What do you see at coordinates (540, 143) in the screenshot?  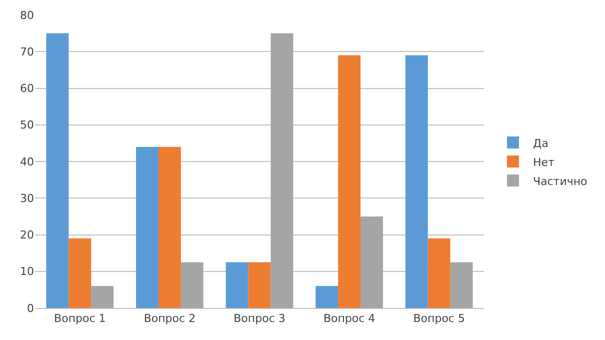 I see `legend-label: Да` at bounding box center [540, 143].